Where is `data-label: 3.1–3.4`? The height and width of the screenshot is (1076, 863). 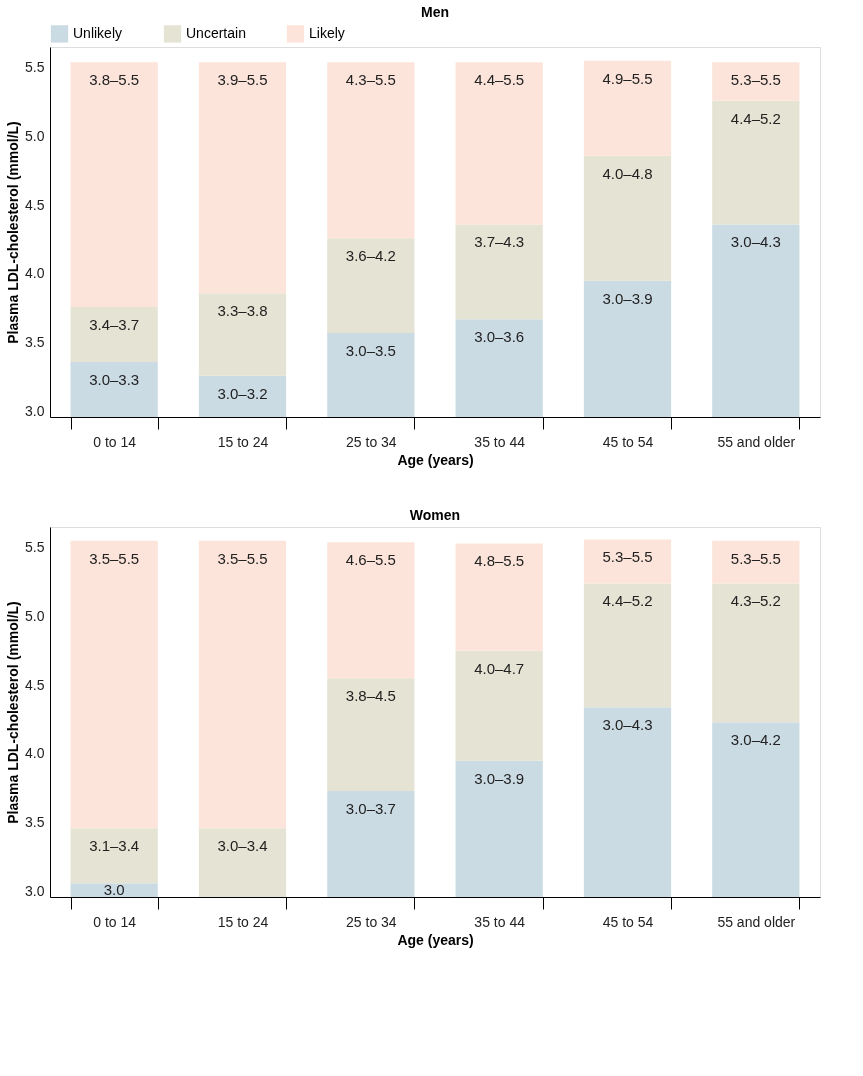 data-label: 3.1–3.4 is located at coordinates (114, 846).